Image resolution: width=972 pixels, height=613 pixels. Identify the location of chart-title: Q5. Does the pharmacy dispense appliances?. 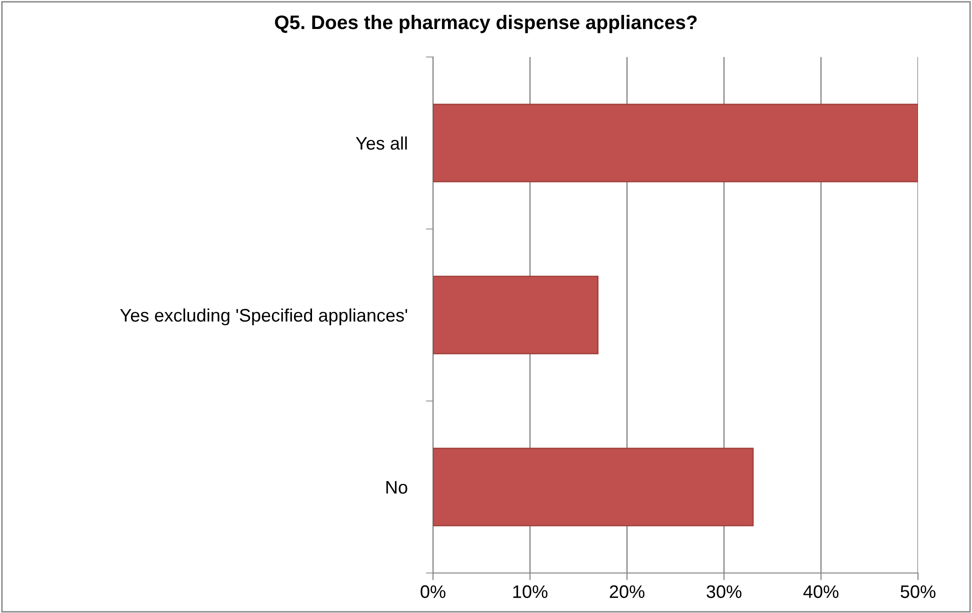
(486, 24).